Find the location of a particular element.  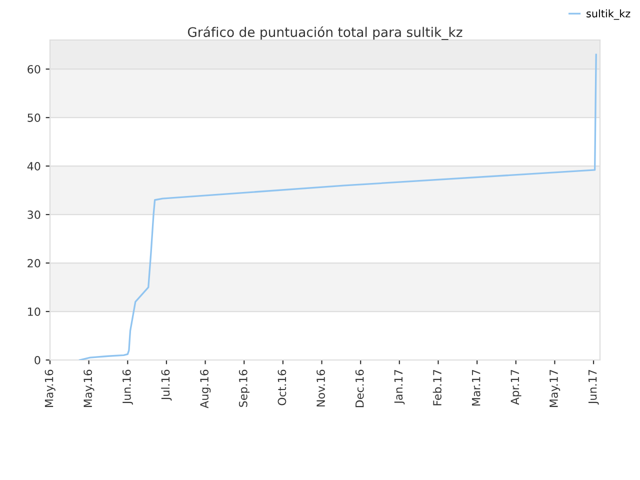

x-tick-label: Dec.16 is located at coordinates (359, 389).